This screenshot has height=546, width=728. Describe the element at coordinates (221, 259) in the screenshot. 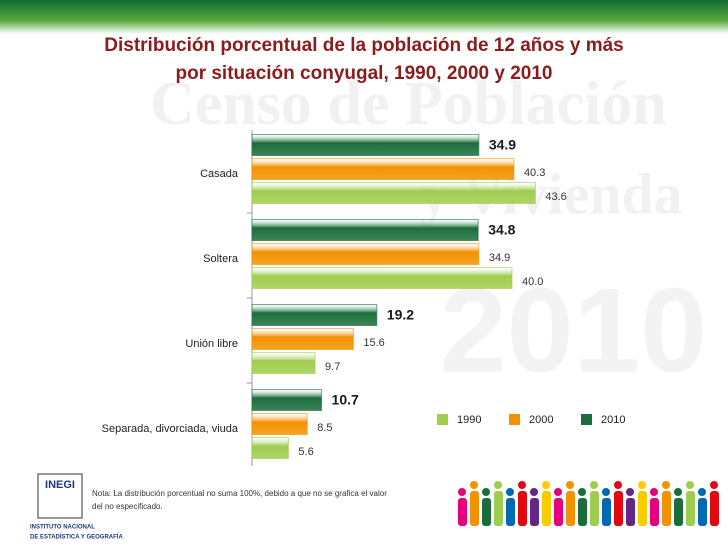

I see `category-label: Soltera` at that location.